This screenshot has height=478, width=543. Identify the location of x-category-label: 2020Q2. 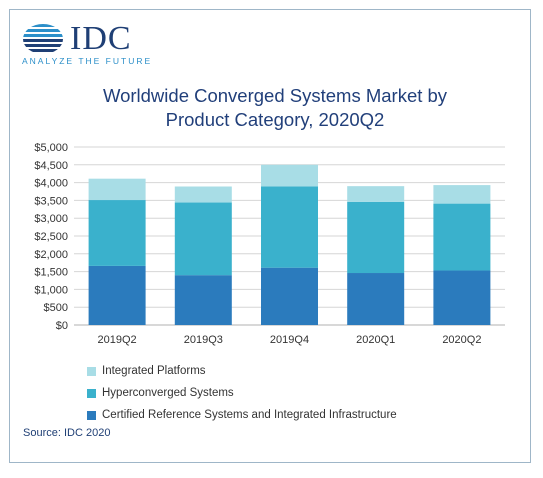
(461, 340).